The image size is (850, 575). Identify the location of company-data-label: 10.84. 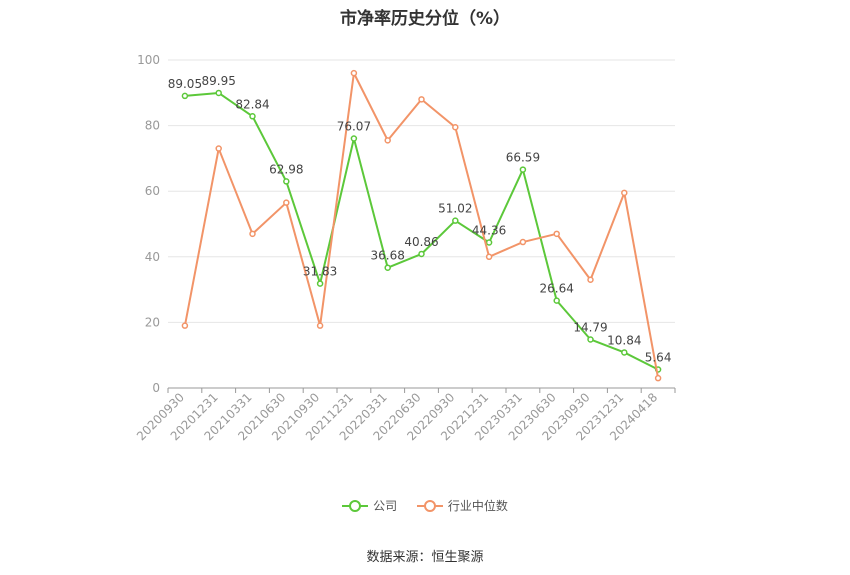
(624, 340).